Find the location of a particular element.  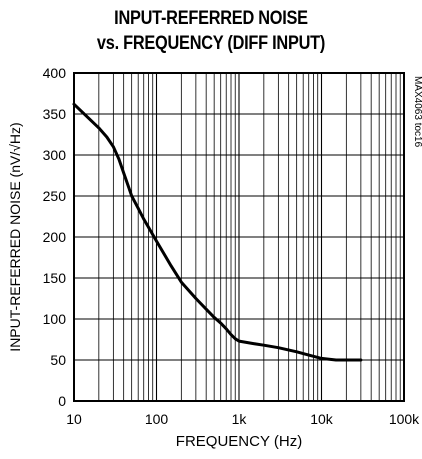

y-tick-label: 400 is located at coordinates (55, 73).